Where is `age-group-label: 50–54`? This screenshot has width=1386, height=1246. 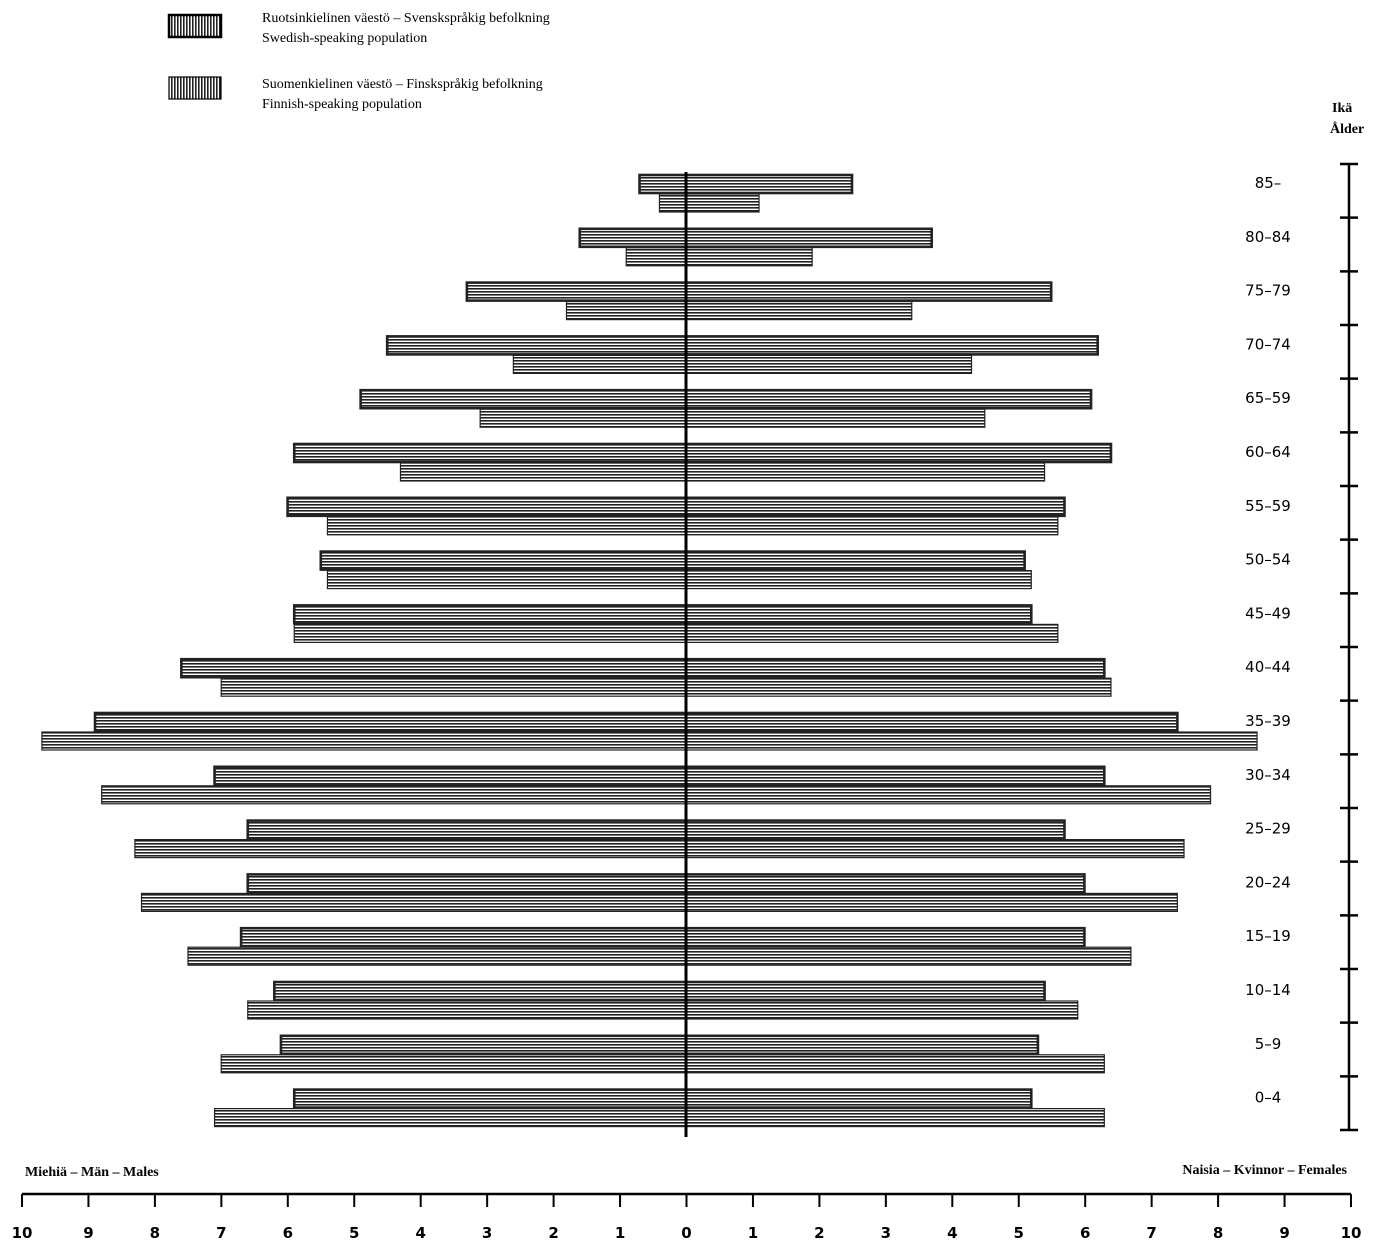 age-group-label: 50–54 is located at coordinates (1268, 560).